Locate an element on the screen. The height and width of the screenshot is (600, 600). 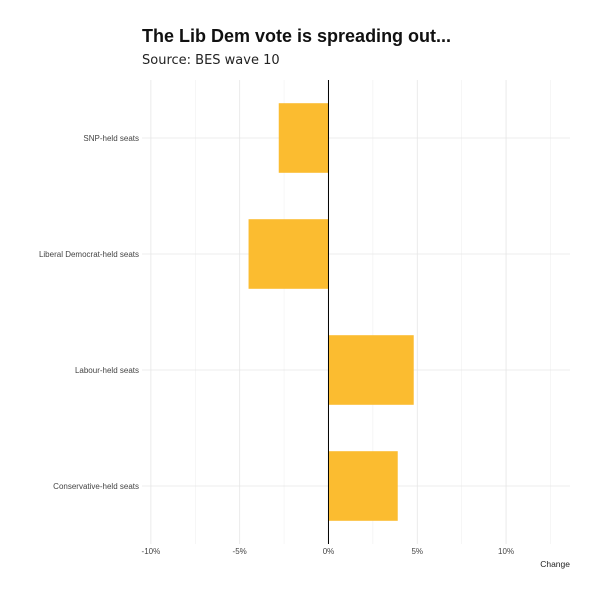
x-tick-label-4: 10% is located at coordinates (506, 551).